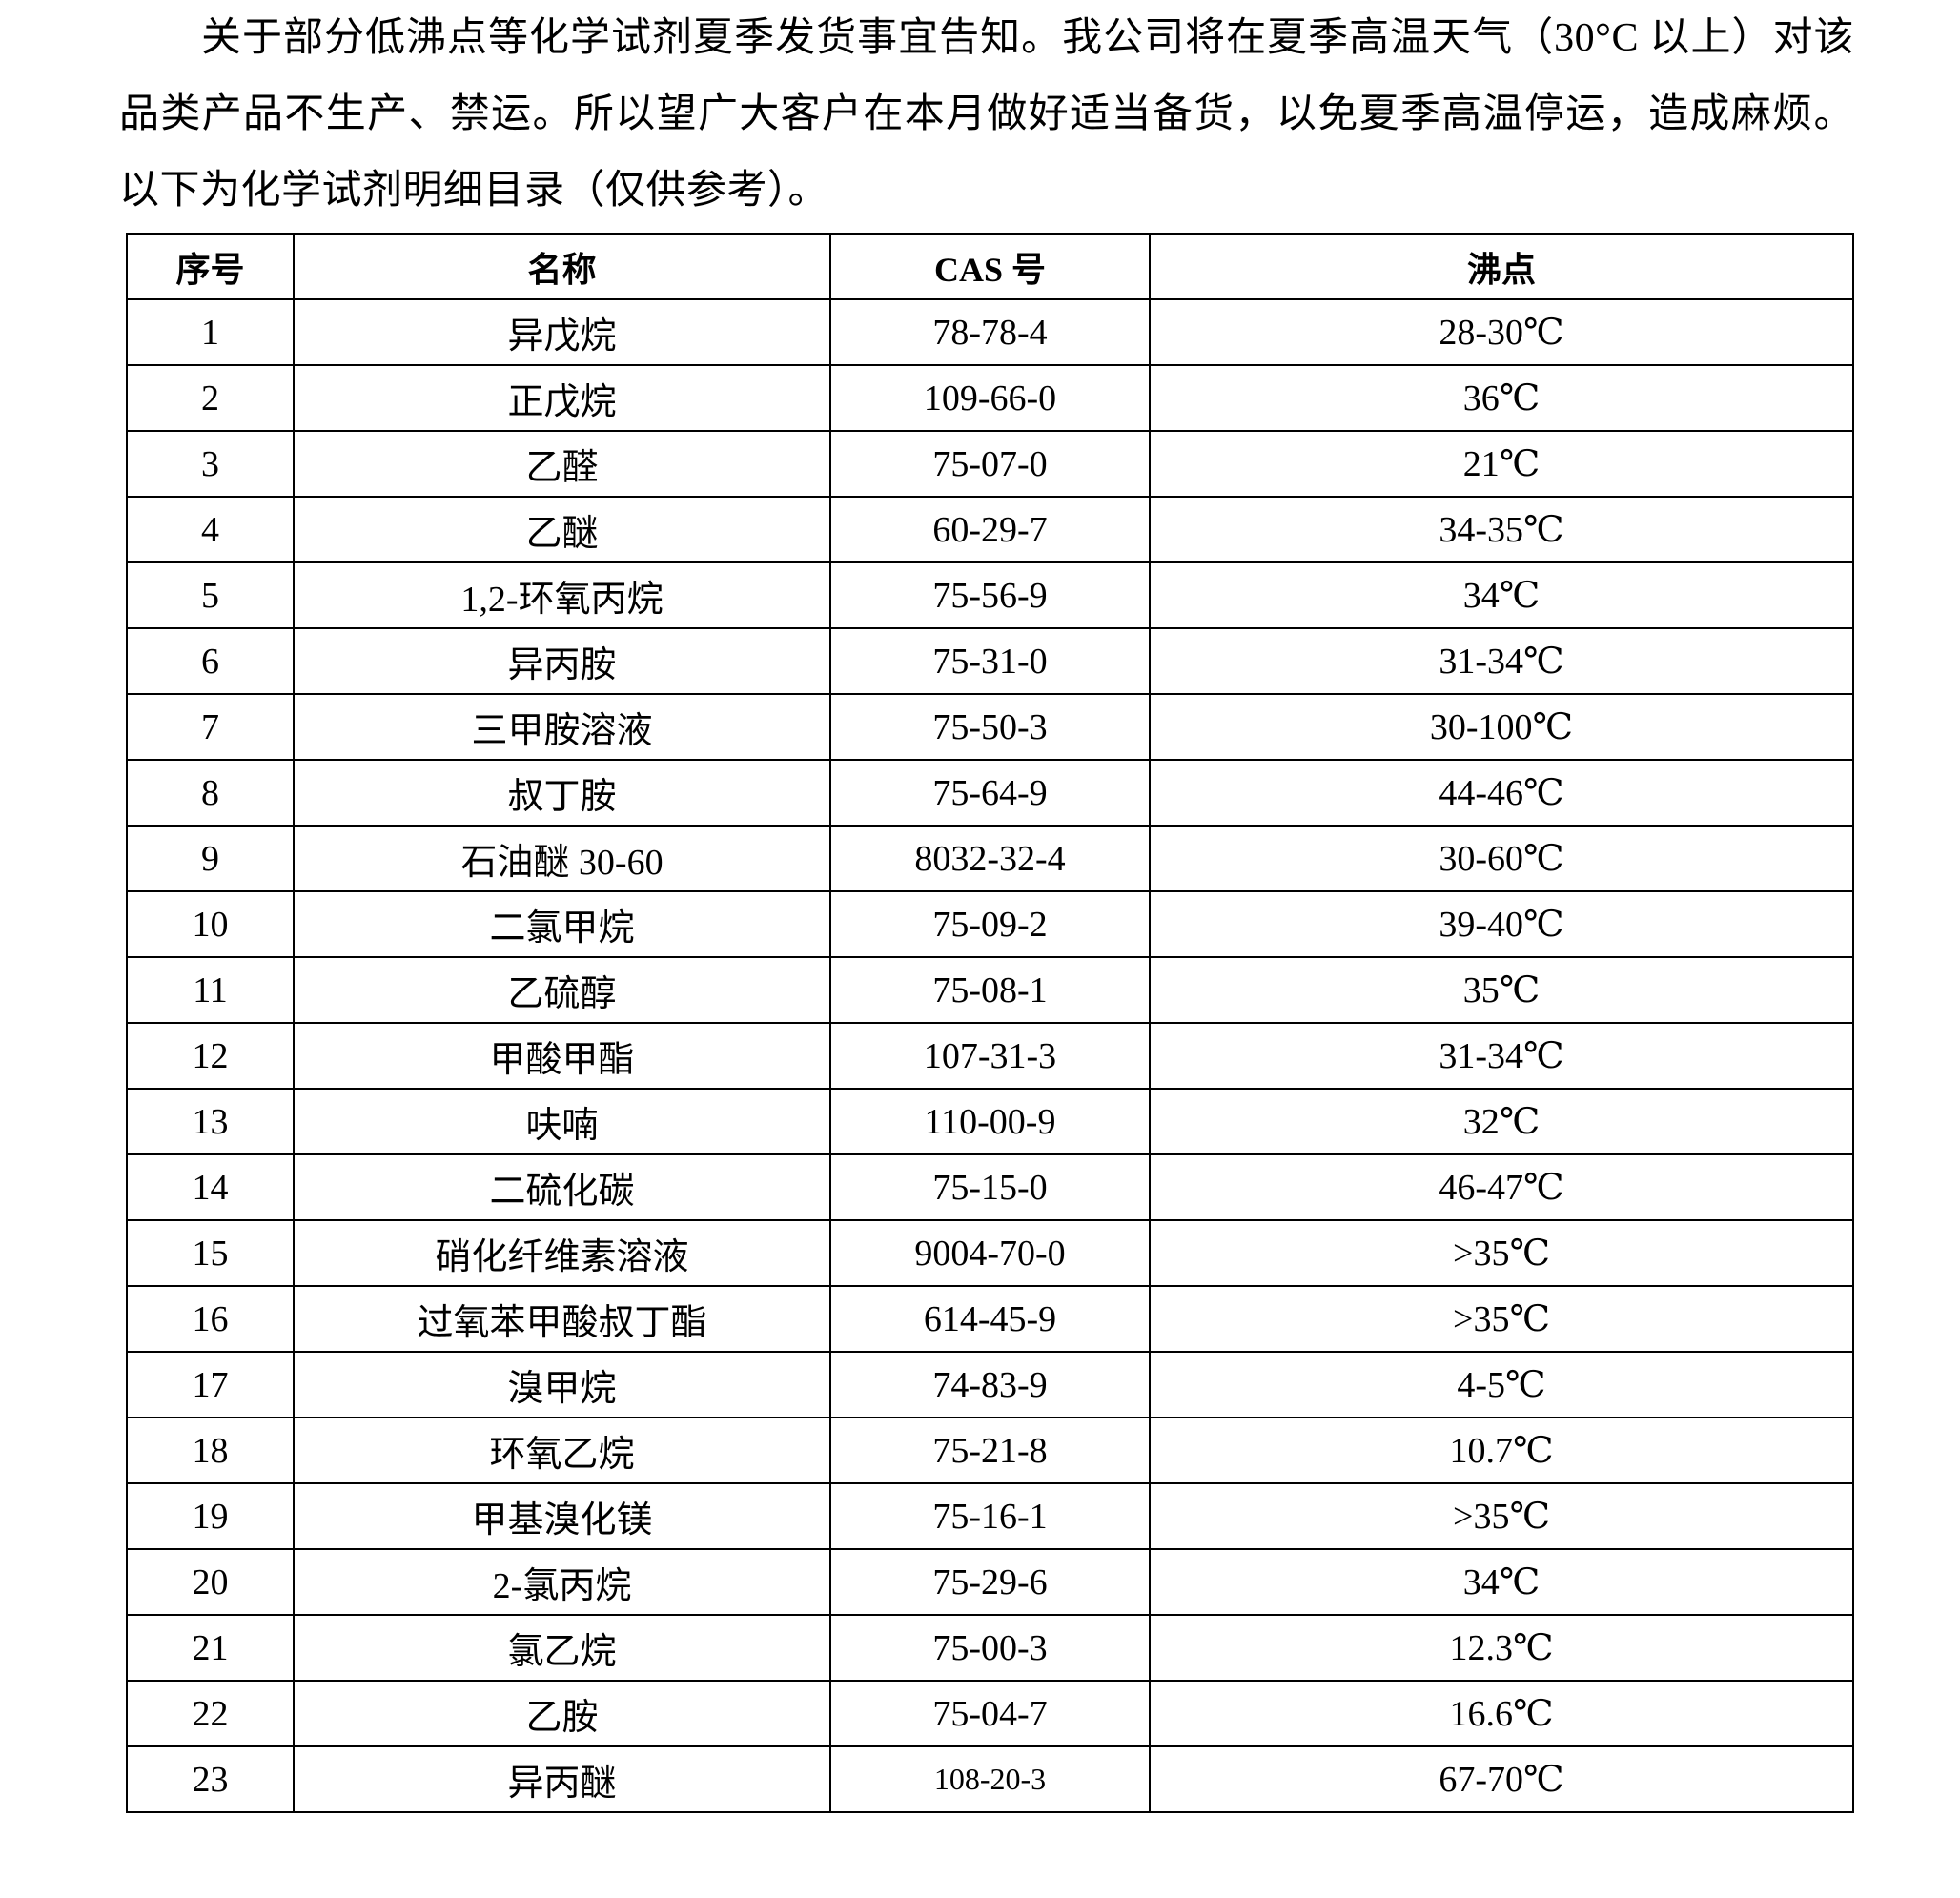 This screenshot has width=1960, height=1898. What do you see at coordinates (210, 924) in the screenshot?
I see `cell-index: 10` at bounding box center [210, 924].